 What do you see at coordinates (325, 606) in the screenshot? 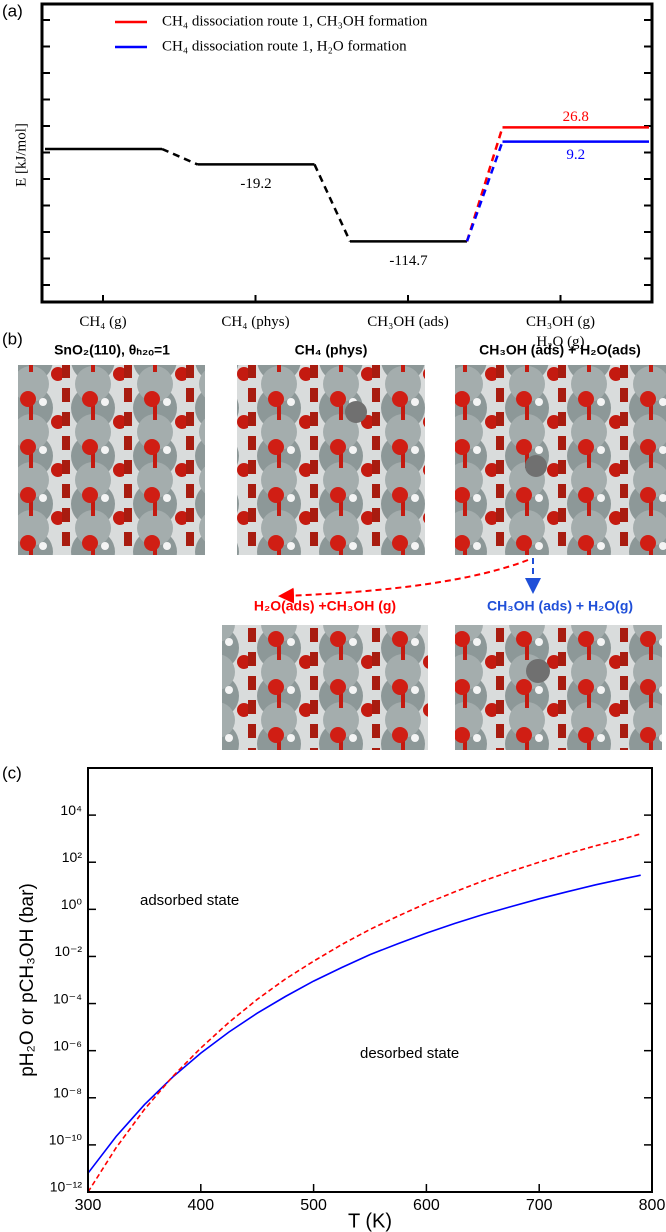
I see `image-title: H₂O(ads) +CH₃OH (g)` at bounding box center [325, 606].